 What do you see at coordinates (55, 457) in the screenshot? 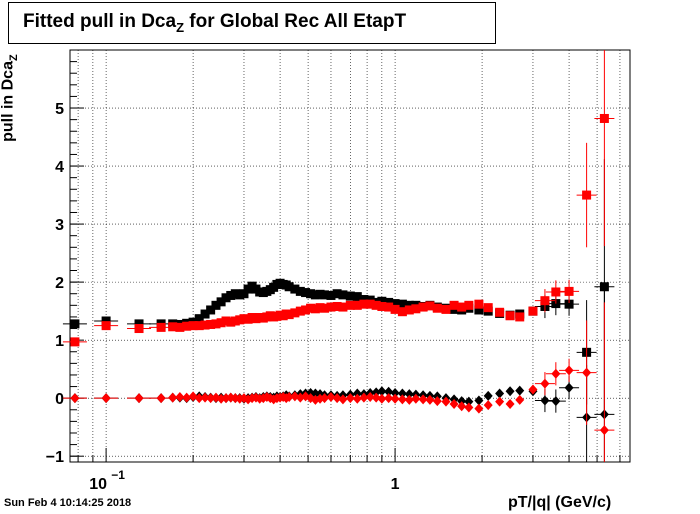
I see `y-tick-label: −1` at bounding box center [55, 457].